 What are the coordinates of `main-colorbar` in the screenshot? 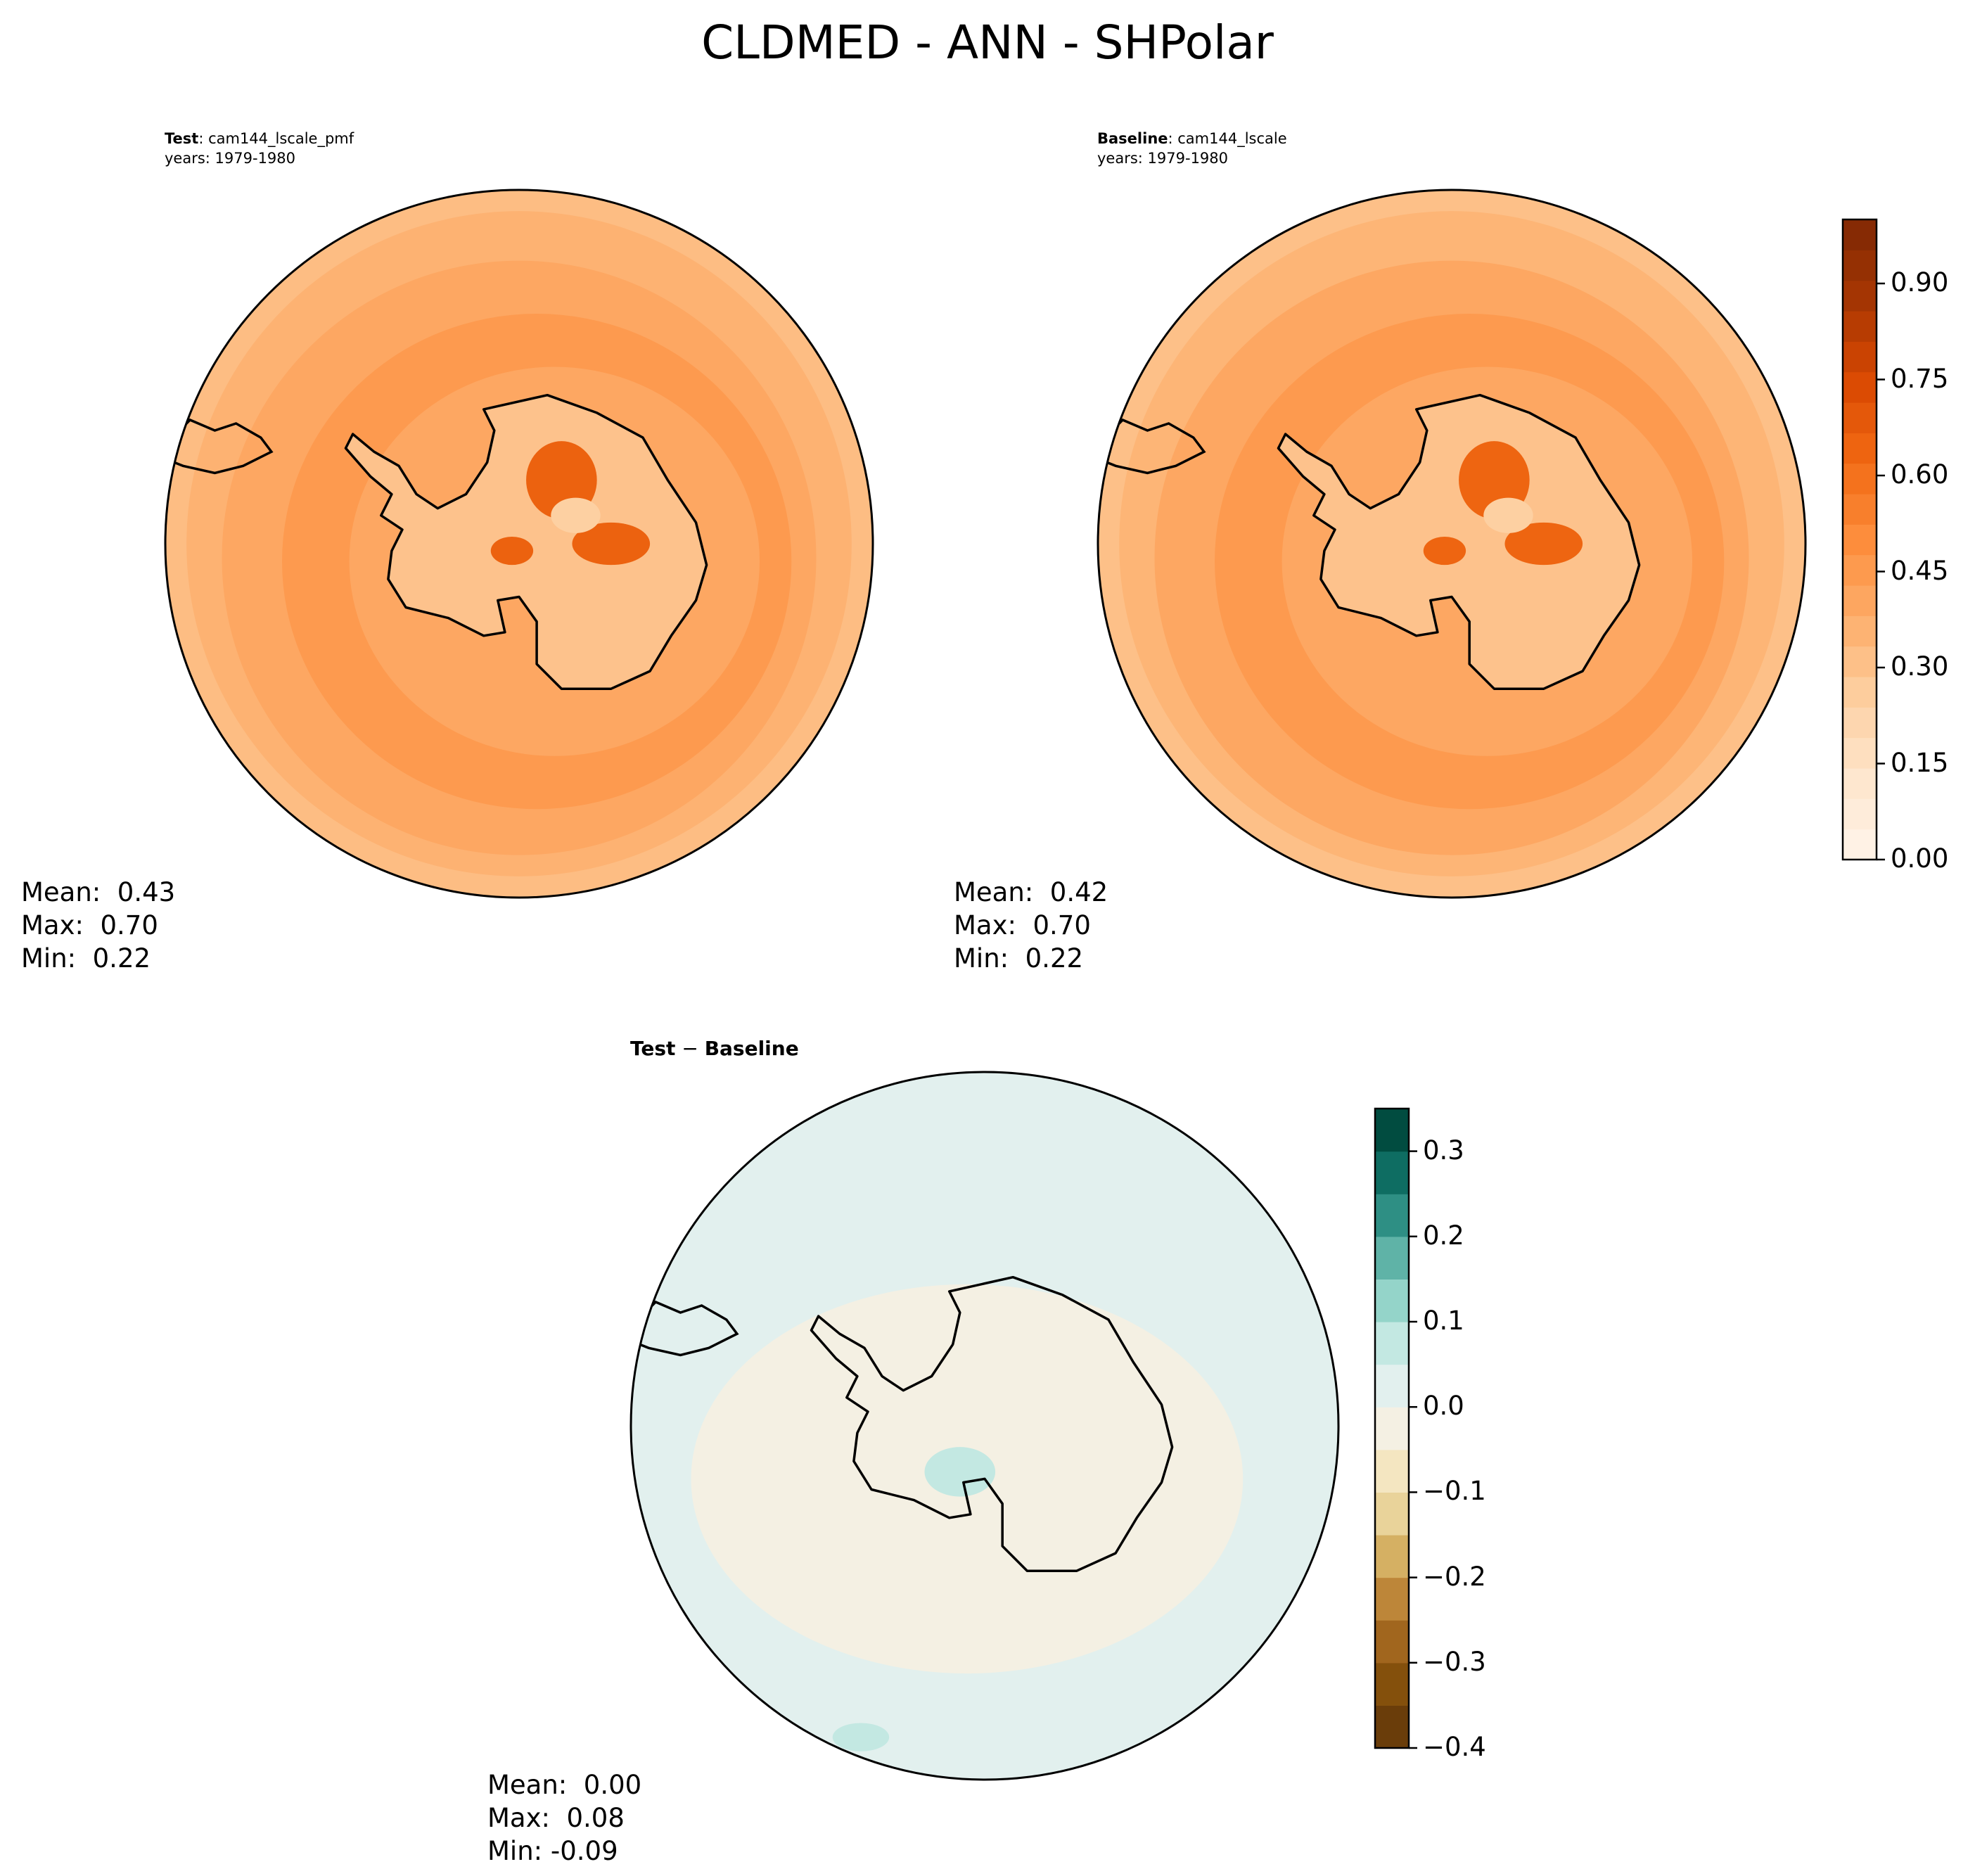 It's located at (1863, 539).